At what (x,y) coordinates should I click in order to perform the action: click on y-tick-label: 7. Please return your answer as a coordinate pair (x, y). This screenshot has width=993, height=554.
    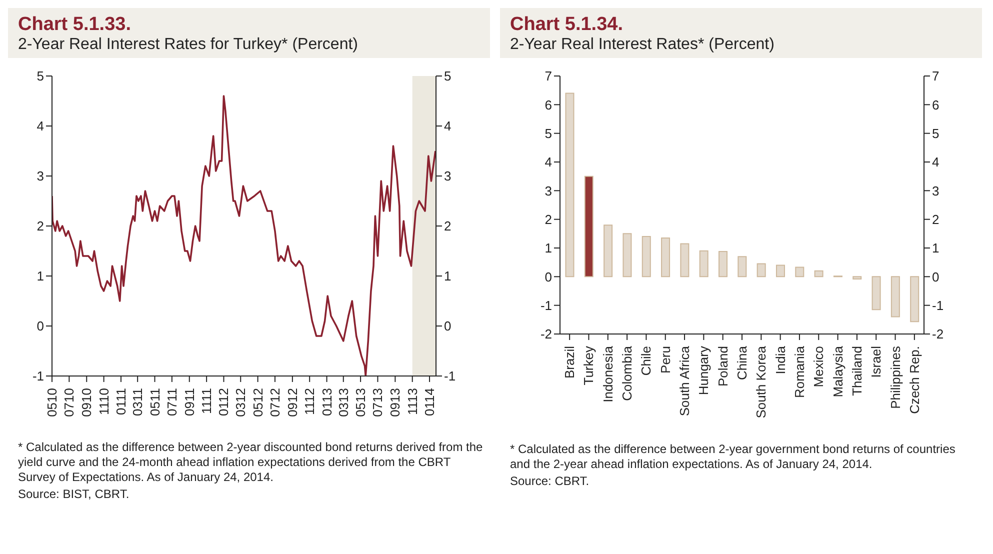
    Looking at the image, I should click on (548, 76).